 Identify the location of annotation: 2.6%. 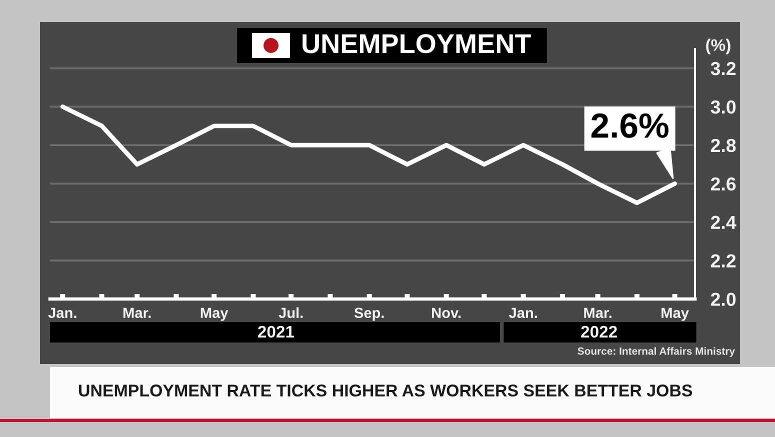
(629, 125).